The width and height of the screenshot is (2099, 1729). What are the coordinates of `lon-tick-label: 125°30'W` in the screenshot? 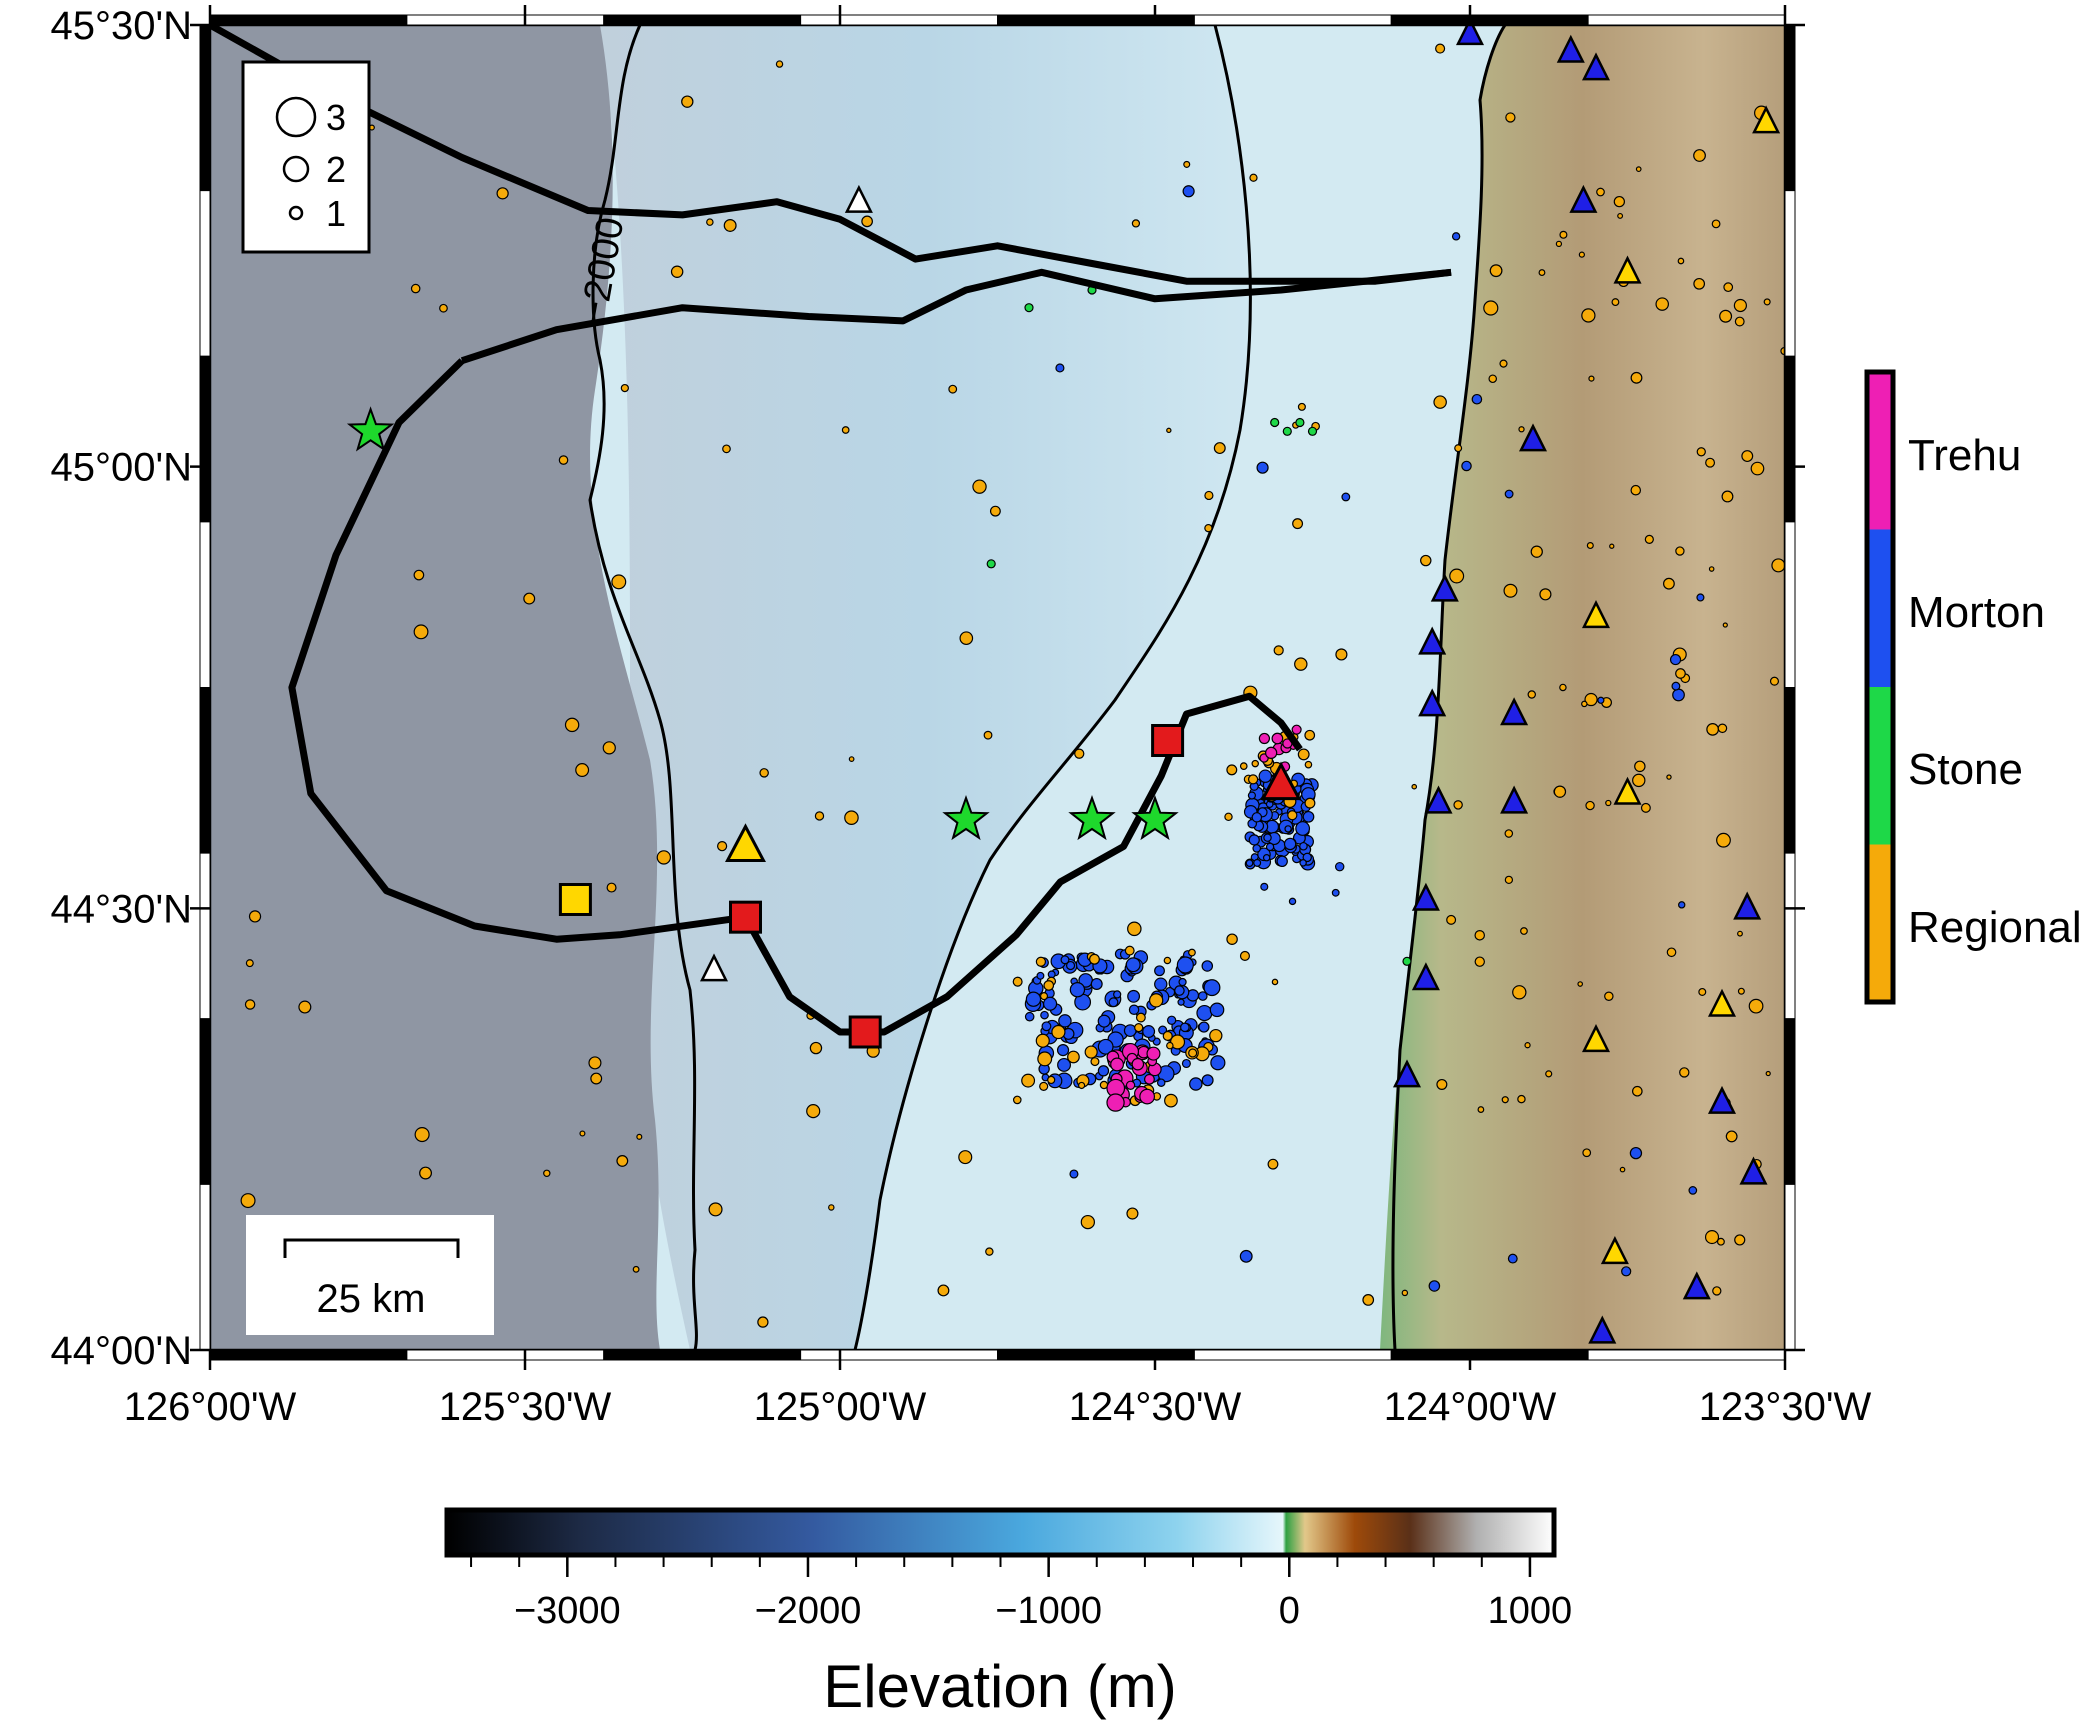 It's located at (525, 1407).